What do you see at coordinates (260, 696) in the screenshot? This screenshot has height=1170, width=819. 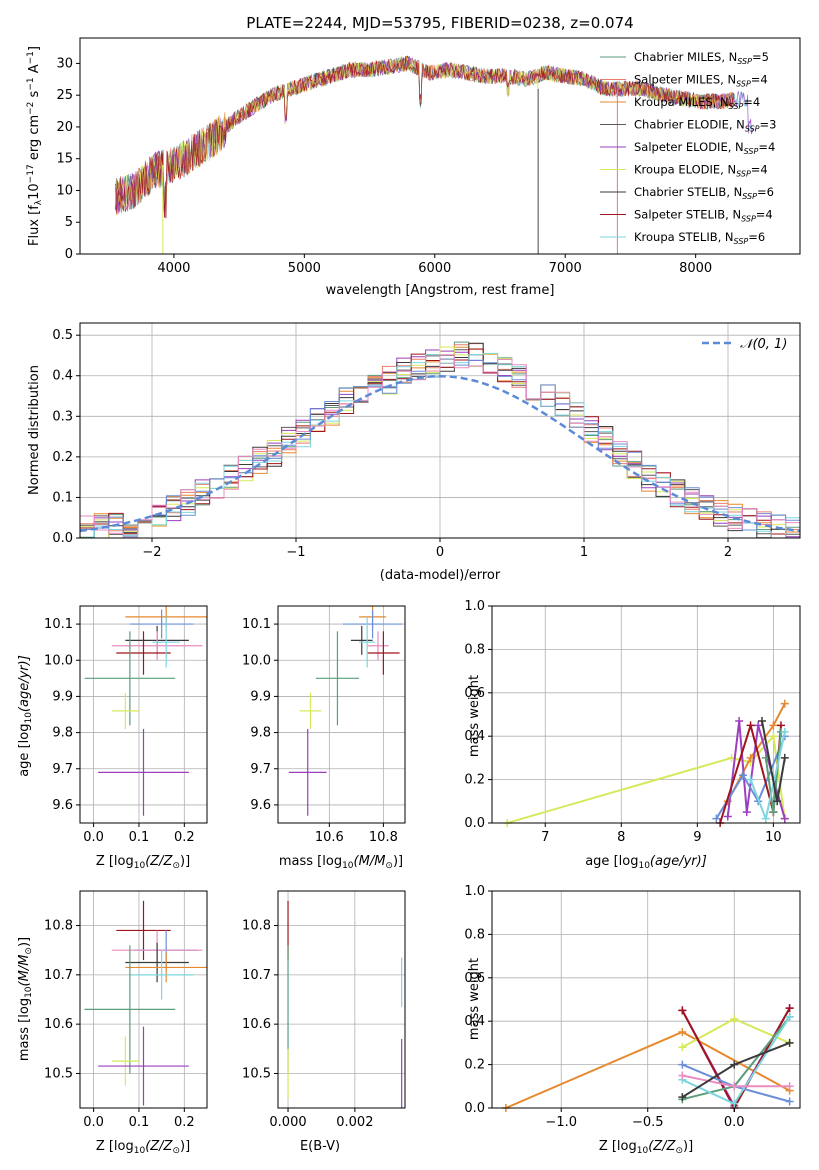 I see `ytick-label: 9.9` at bounding box center [260, 696].